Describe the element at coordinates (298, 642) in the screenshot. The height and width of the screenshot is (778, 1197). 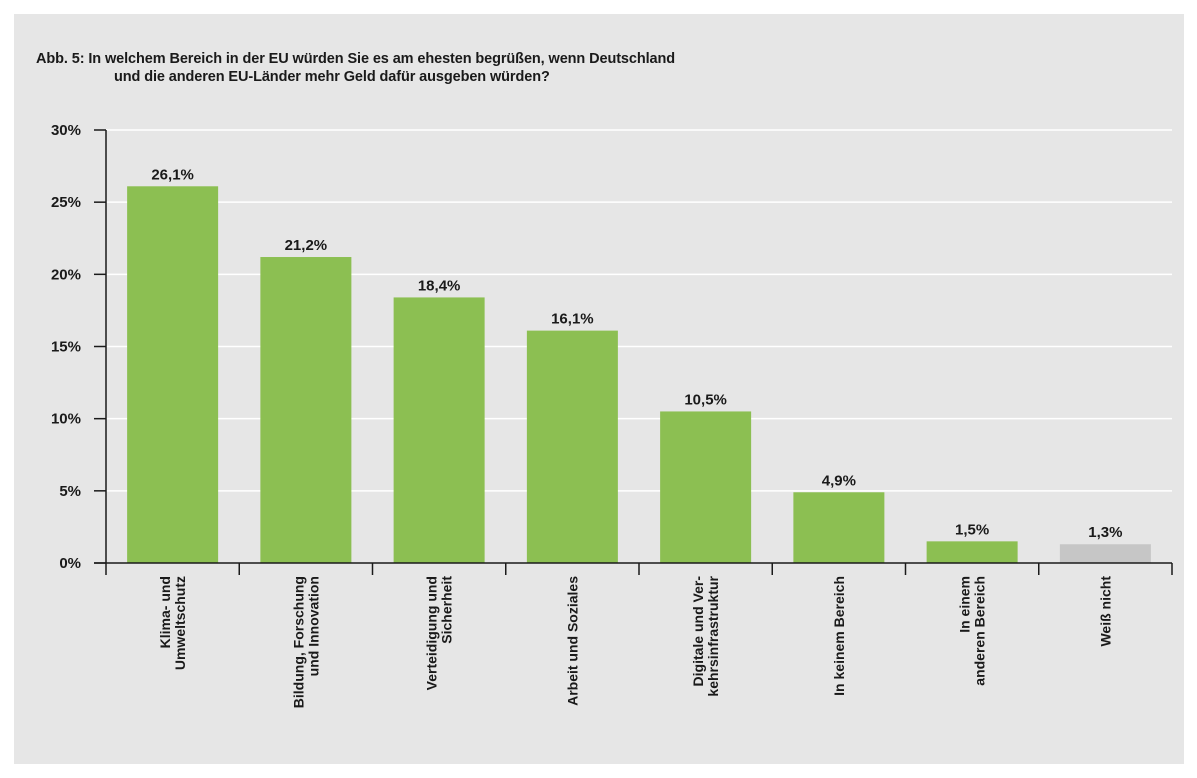
I see `x-category-label: Bildung, Forschung` at that location.